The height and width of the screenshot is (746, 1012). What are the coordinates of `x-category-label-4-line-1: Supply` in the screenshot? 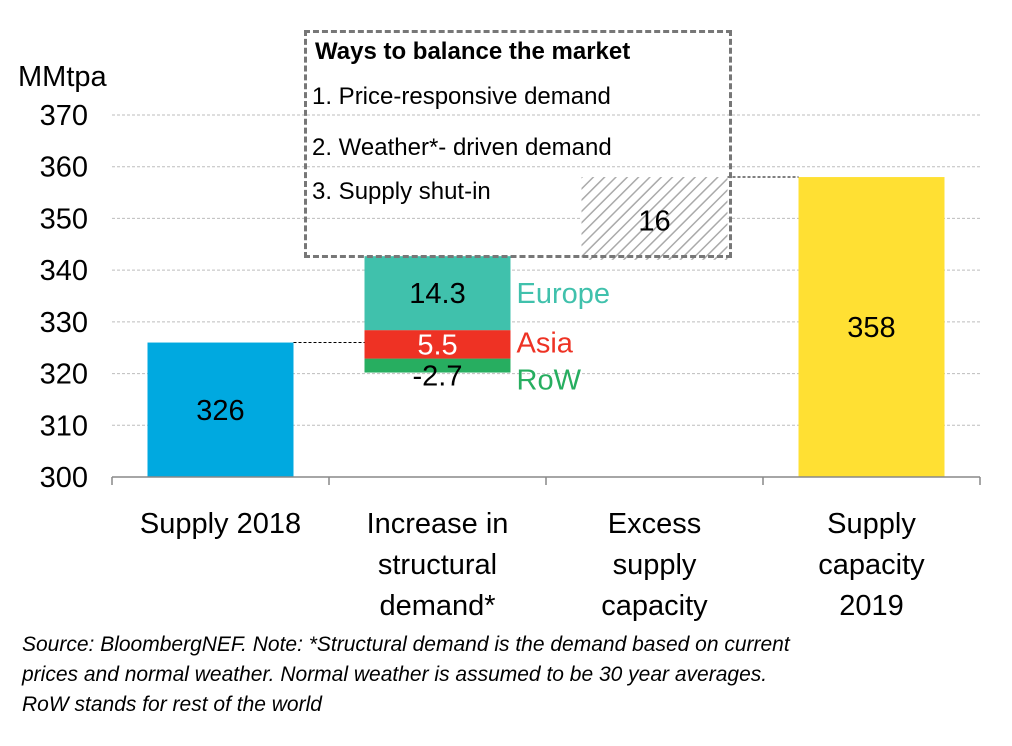 It's located at (871, 524).